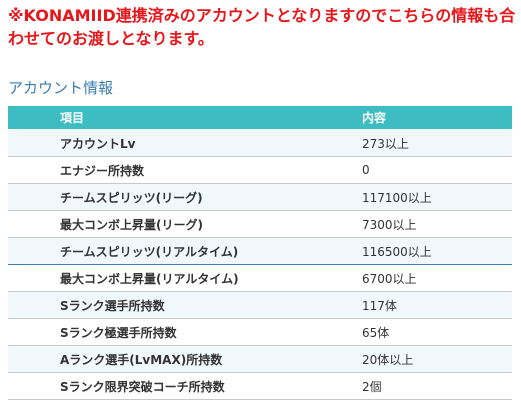 This screenshot has width=521, height=412. Describe the element at coordinates (437, 197) in the screenshot. I see `row-item-value: 117100以上` at that location.